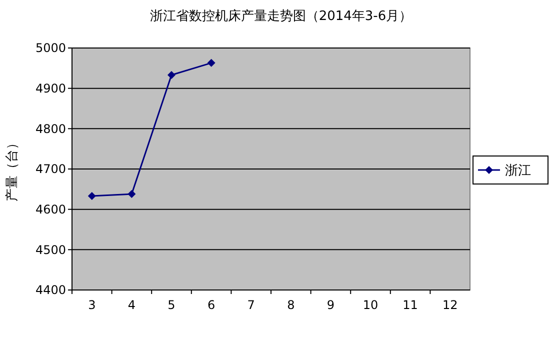 This screenshot has width=552, height=349. I want to click on y-tick-label: 4800, so click(50, 129).